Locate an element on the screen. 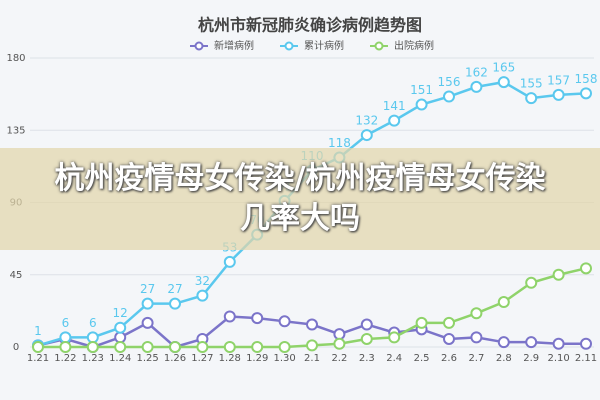 The width and height of the screenshot is (600, 400). x-tick-label: 2.3 is located at coordinates (367, 358).